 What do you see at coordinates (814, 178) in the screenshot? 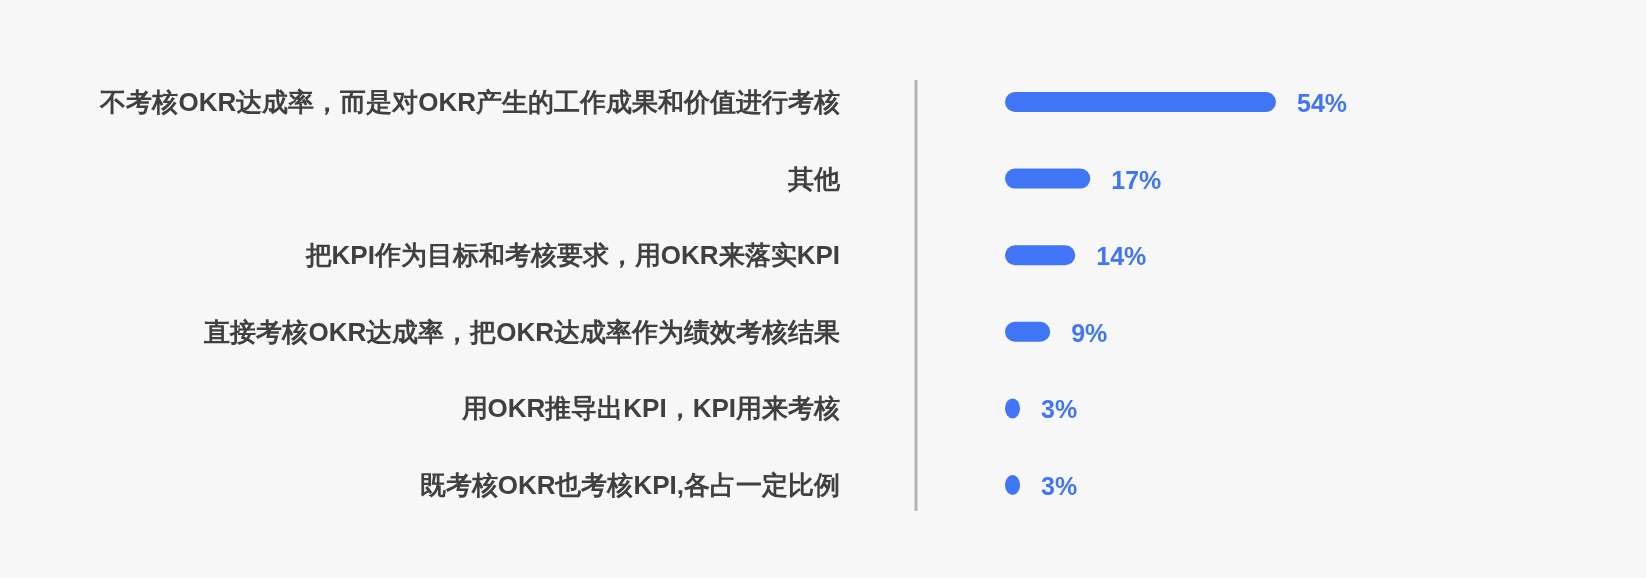
I see `y-tick-label: 其他` at bounding box center [814, 178].